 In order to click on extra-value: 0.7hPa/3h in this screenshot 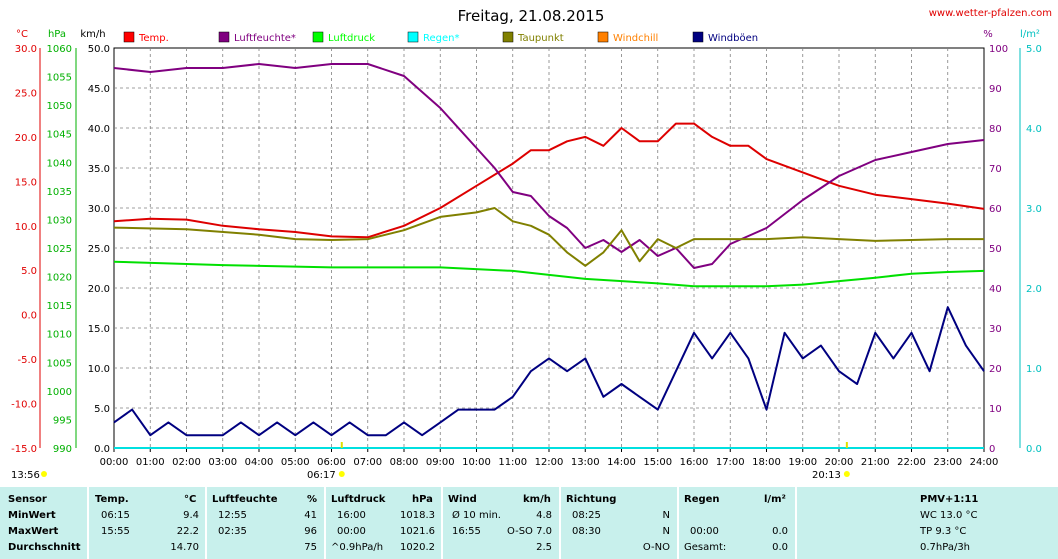, I will do `click(945, 547)`.